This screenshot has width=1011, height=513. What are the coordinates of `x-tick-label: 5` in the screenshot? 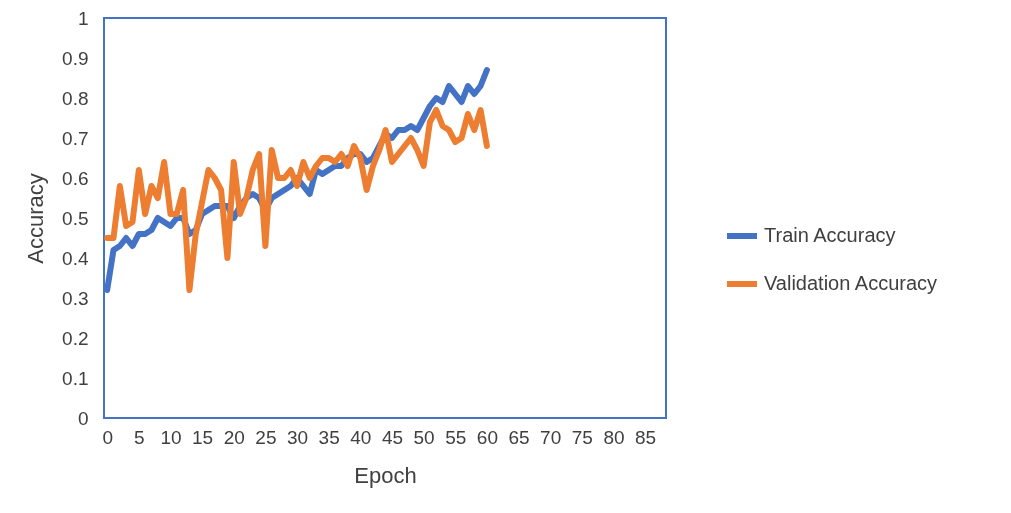 It's located at (139, 437).